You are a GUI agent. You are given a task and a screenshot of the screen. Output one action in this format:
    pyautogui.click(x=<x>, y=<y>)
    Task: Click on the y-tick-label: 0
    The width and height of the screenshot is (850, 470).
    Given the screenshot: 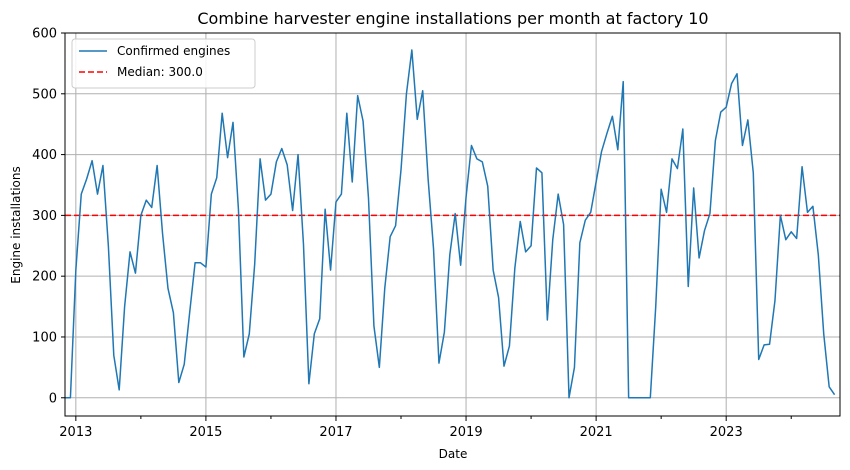 What is the action you would take?
    pyautogui.click(x=53, y=398)
    